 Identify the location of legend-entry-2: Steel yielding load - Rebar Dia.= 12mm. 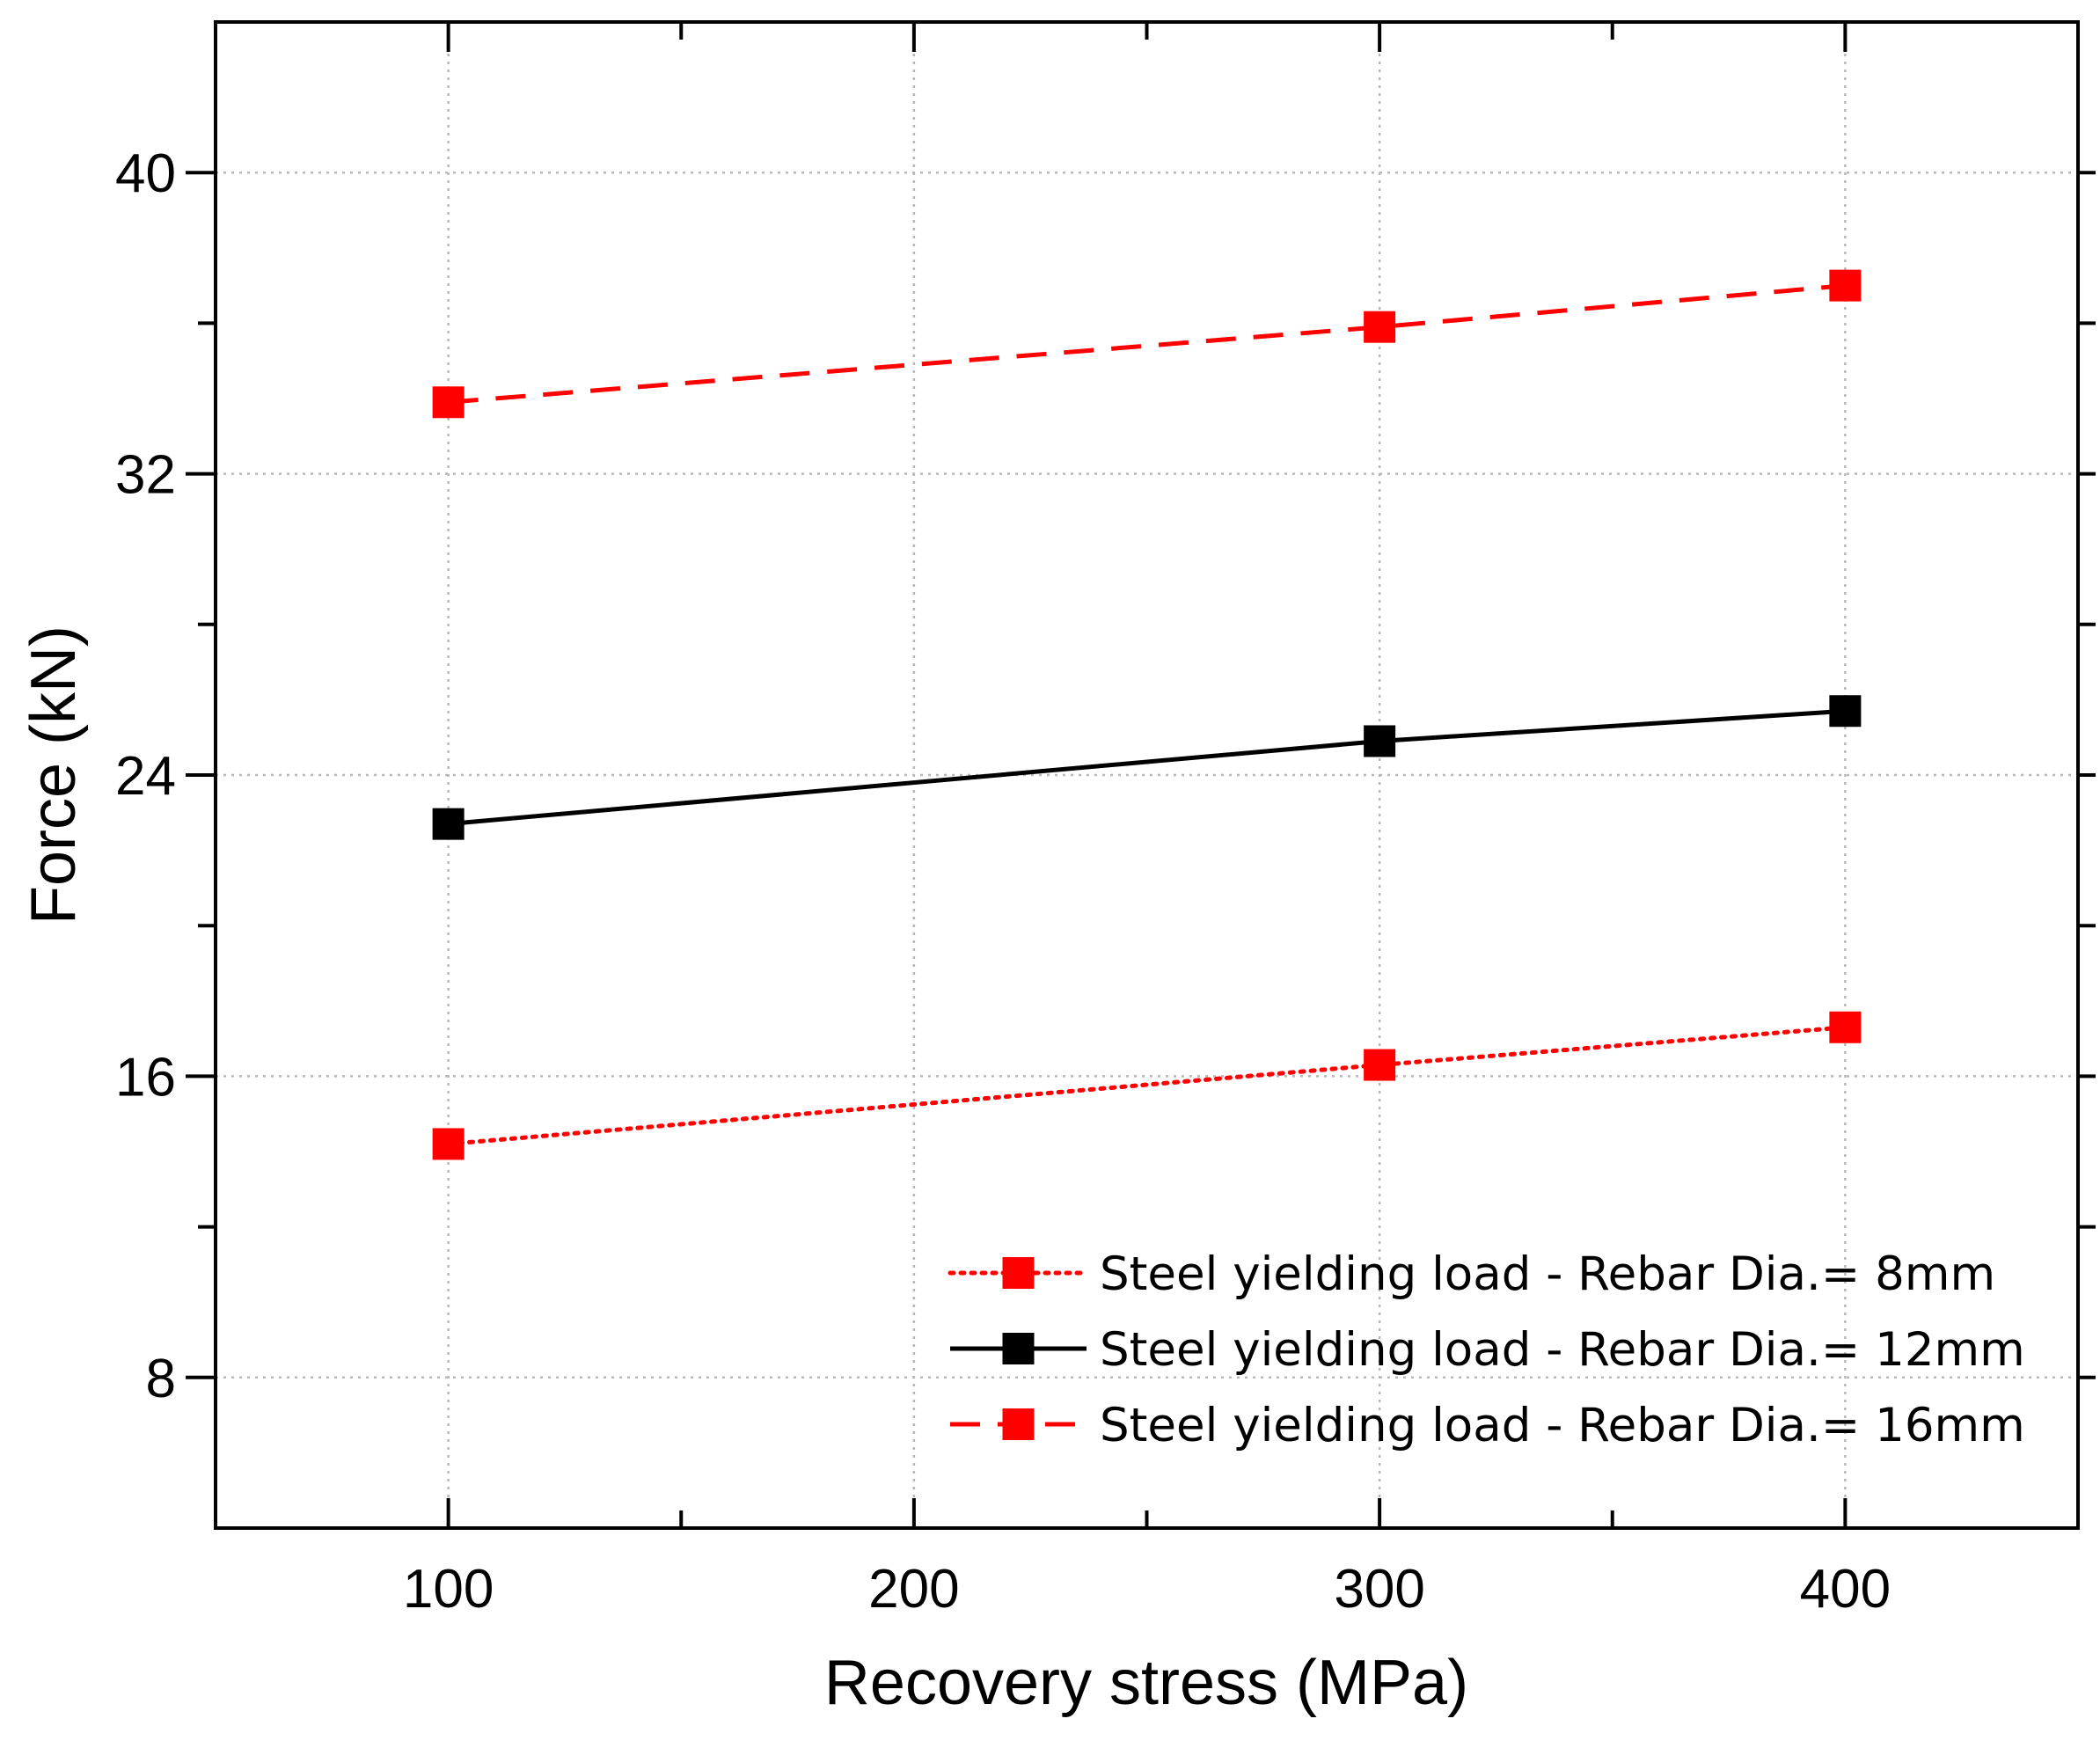
(1487, 1350).